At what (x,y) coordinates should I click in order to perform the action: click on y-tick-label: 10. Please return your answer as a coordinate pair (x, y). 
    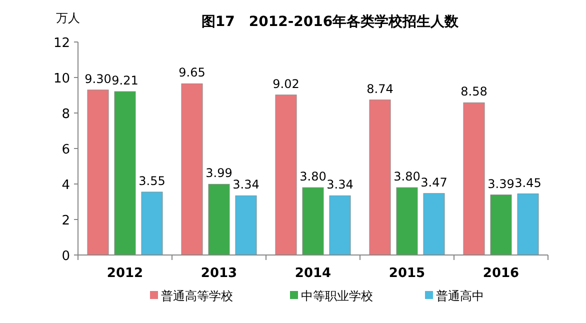
    Looking at the image, I should click on (61, 79).